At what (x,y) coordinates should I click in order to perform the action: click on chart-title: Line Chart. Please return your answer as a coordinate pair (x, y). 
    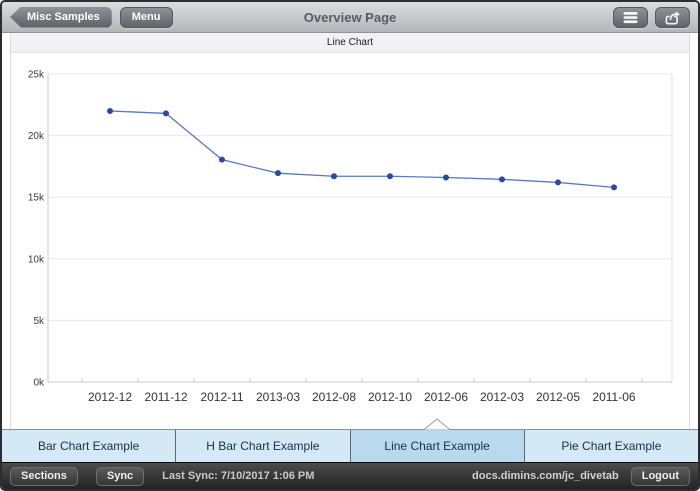
    Looking at the image, I should click on (350, 42).